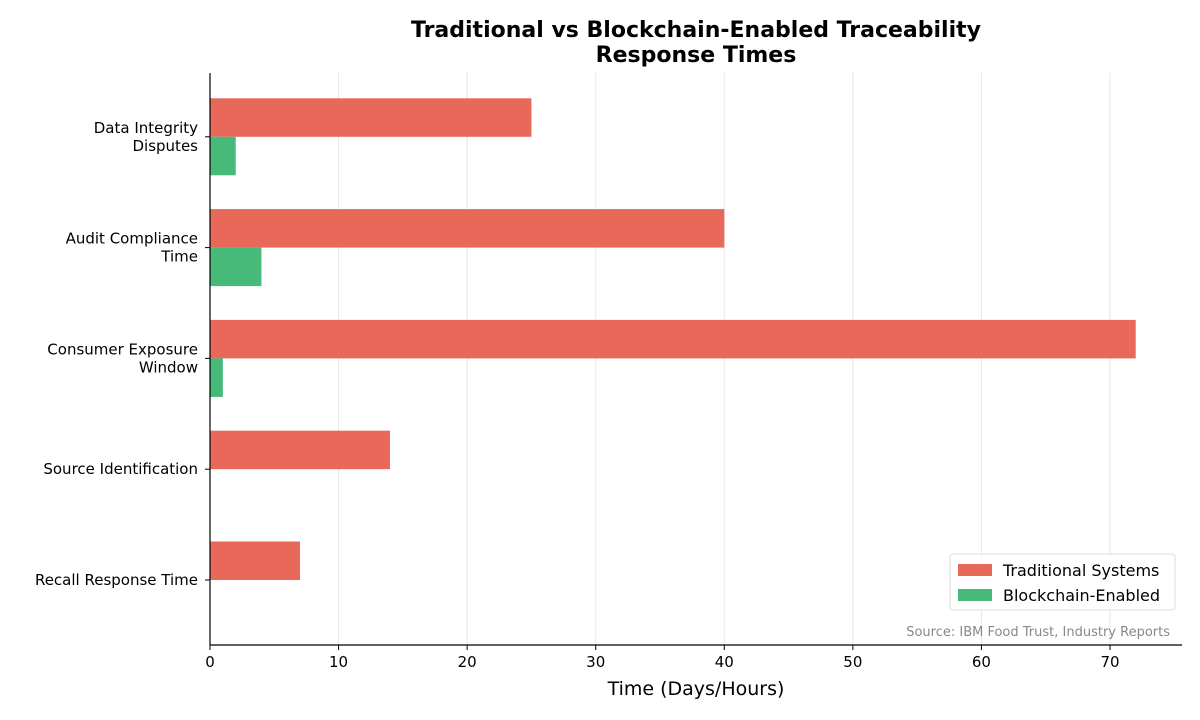 The width and height of the screenshot is (1200, 720). Describe the element at coordinates (852, 662) in the screenshot. I see `x-tick-label: 50` at that location.